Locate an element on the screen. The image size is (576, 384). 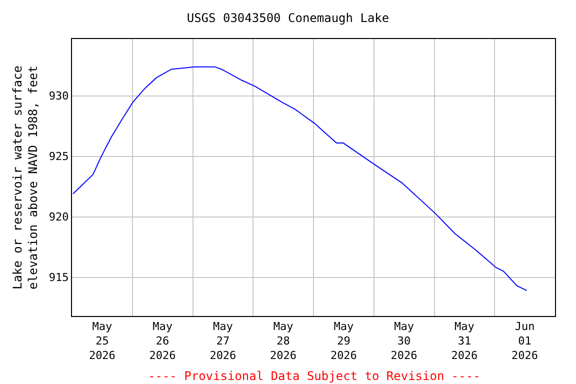
x-tick-label: May 31 2026 is located at coordinates (464, 341).